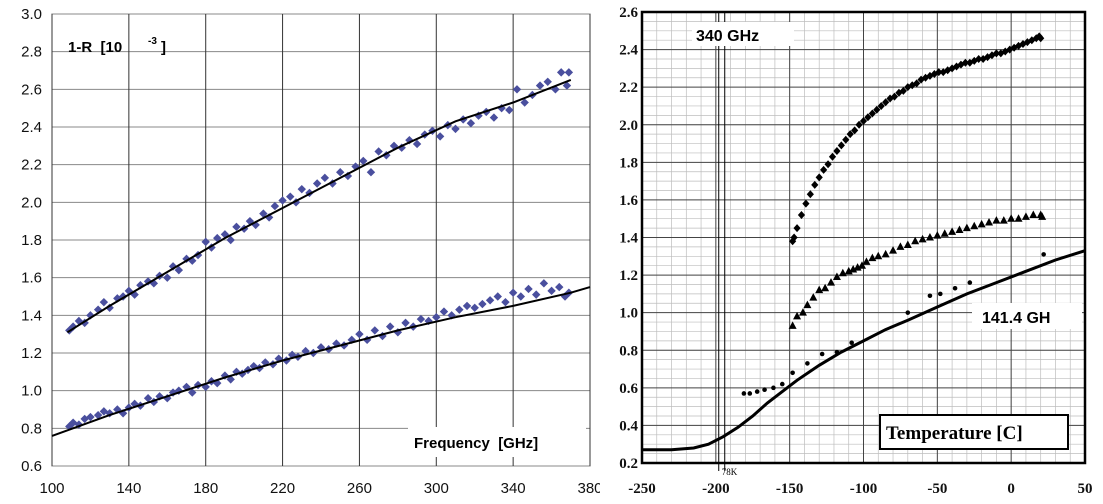  I want to click on x-tick-label: 300, so click(436, 488).